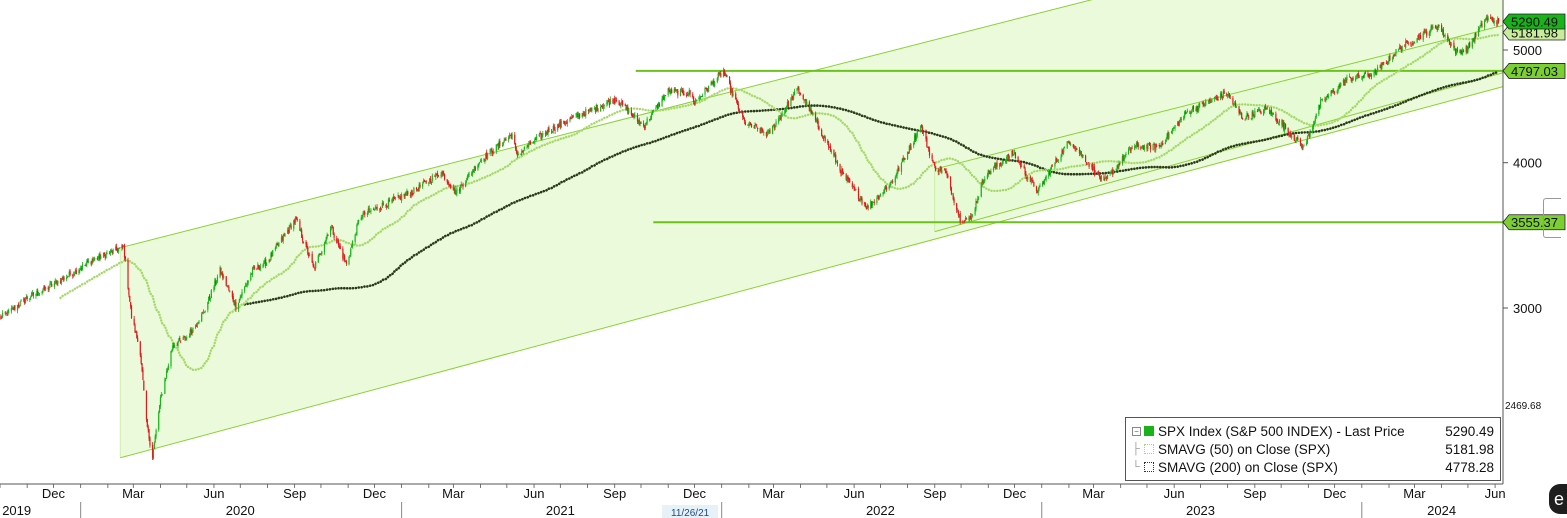  What do you see at coordinates (1136, 431) in the screenshot?
I see `collapse-icon: −` at bounding box center [1136, 431].